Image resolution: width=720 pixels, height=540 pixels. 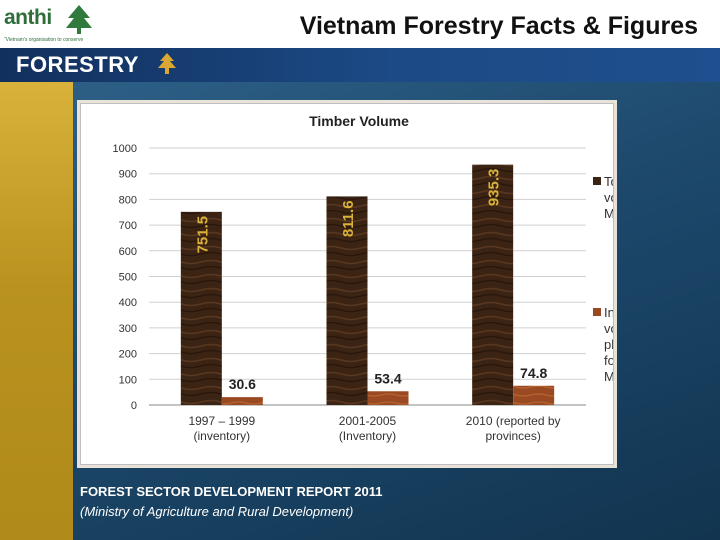 What do you see at coordinates (608, 181) in the screenshot?
I see `legend-label: Total timber` at bounding box center [608, 181].